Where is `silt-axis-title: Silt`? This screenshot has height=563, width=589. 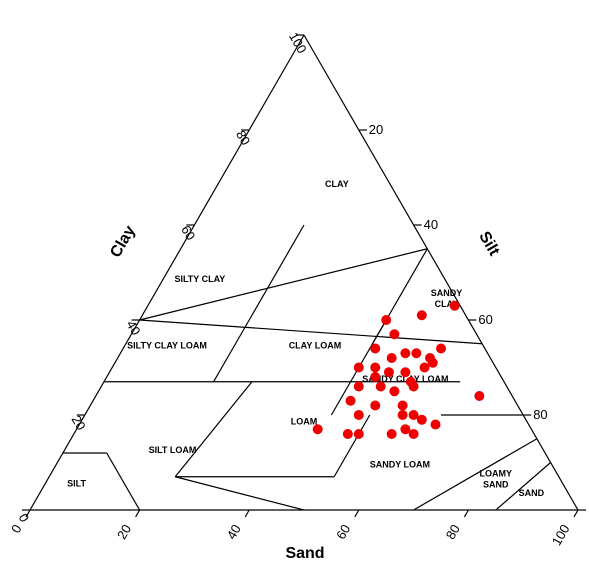 silt-axis-title: Silt is located at coordinates (489, 244).